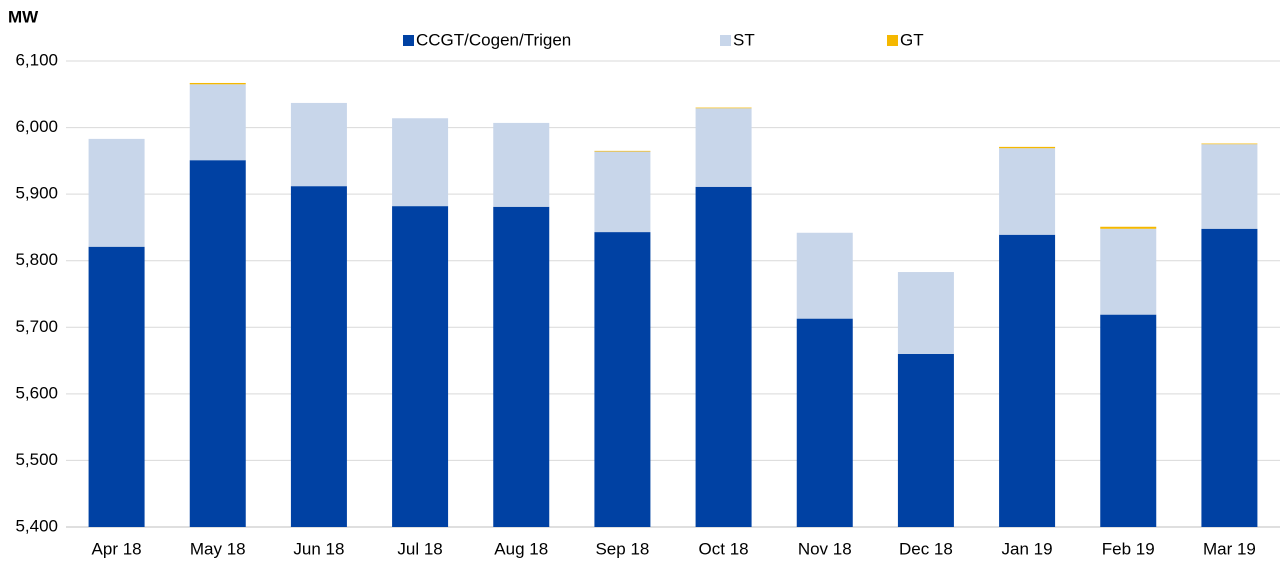  I want to click on y-axis-label: MW, so click(23, 16).